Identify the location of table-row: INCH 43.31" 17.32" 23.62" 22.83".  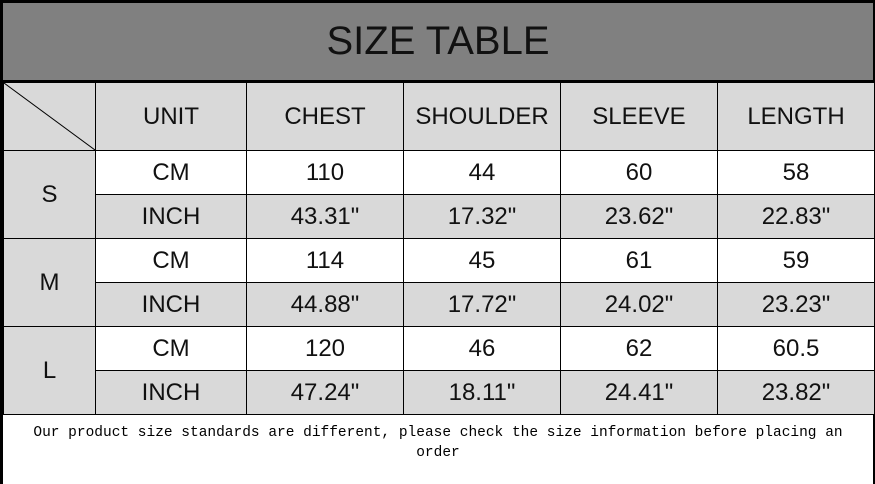
(439, 216).